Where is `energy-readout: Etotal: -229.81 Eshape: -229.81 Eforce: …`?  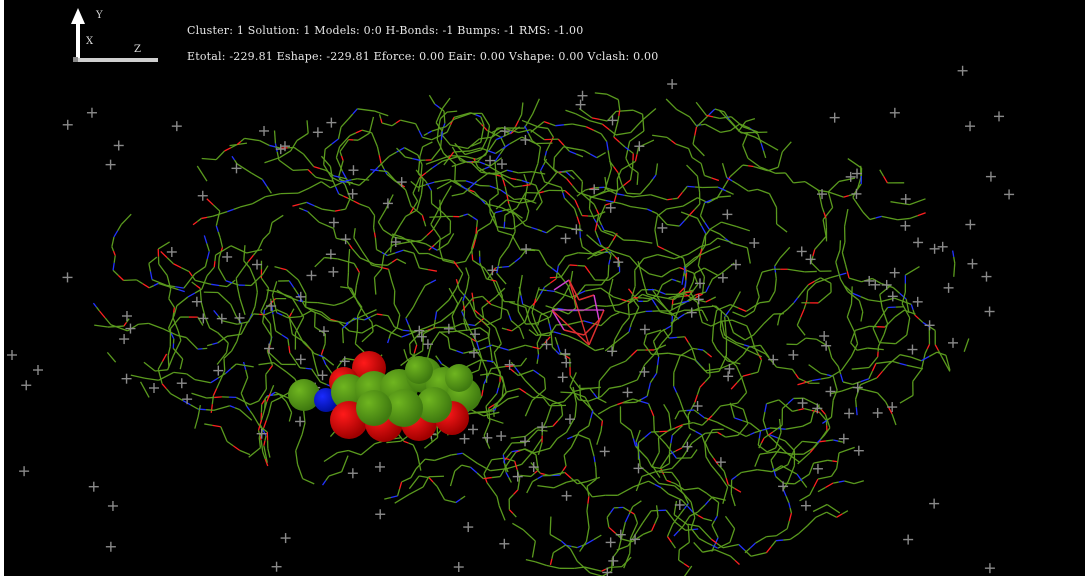
energy-readout: Etotal: -229.81 Eshape: -229.81 Eforce: … is located at coordinates (423, 56).